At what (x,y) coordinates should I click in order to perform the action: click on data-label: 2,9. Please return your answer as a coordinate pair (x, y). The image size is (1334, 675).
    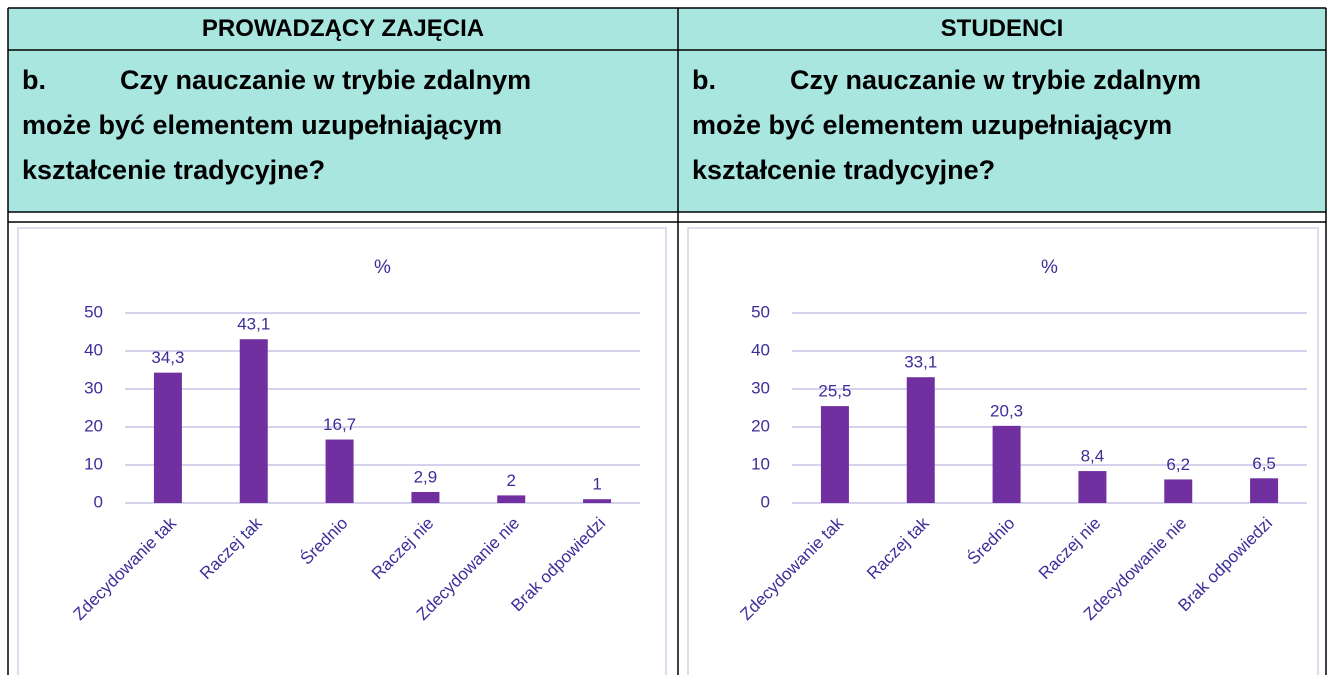
    Looking at the image, I should click on (426, 476).